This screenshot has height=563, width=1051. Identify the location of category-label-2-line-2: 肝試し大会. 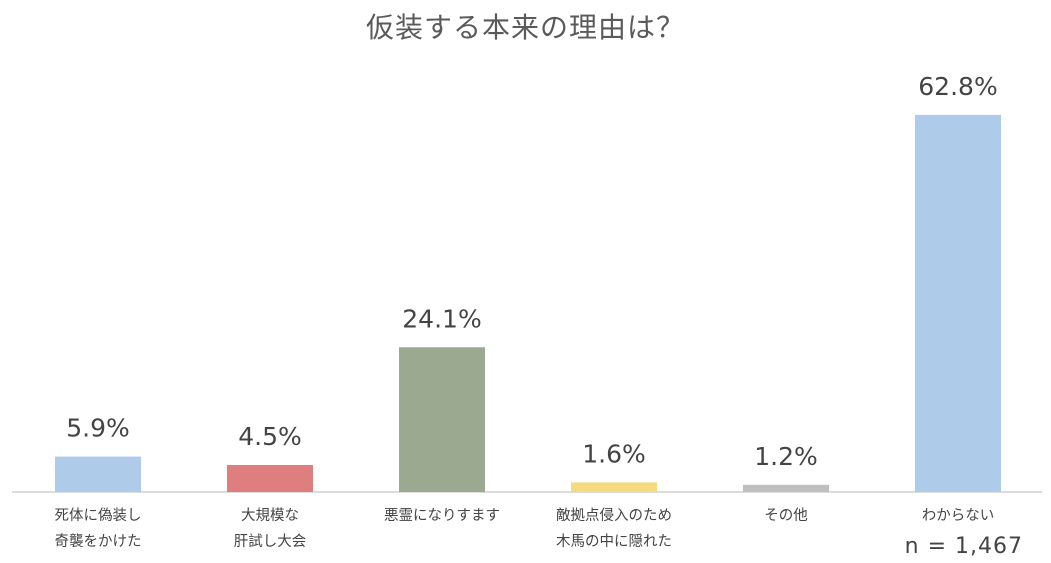
(270, 541).